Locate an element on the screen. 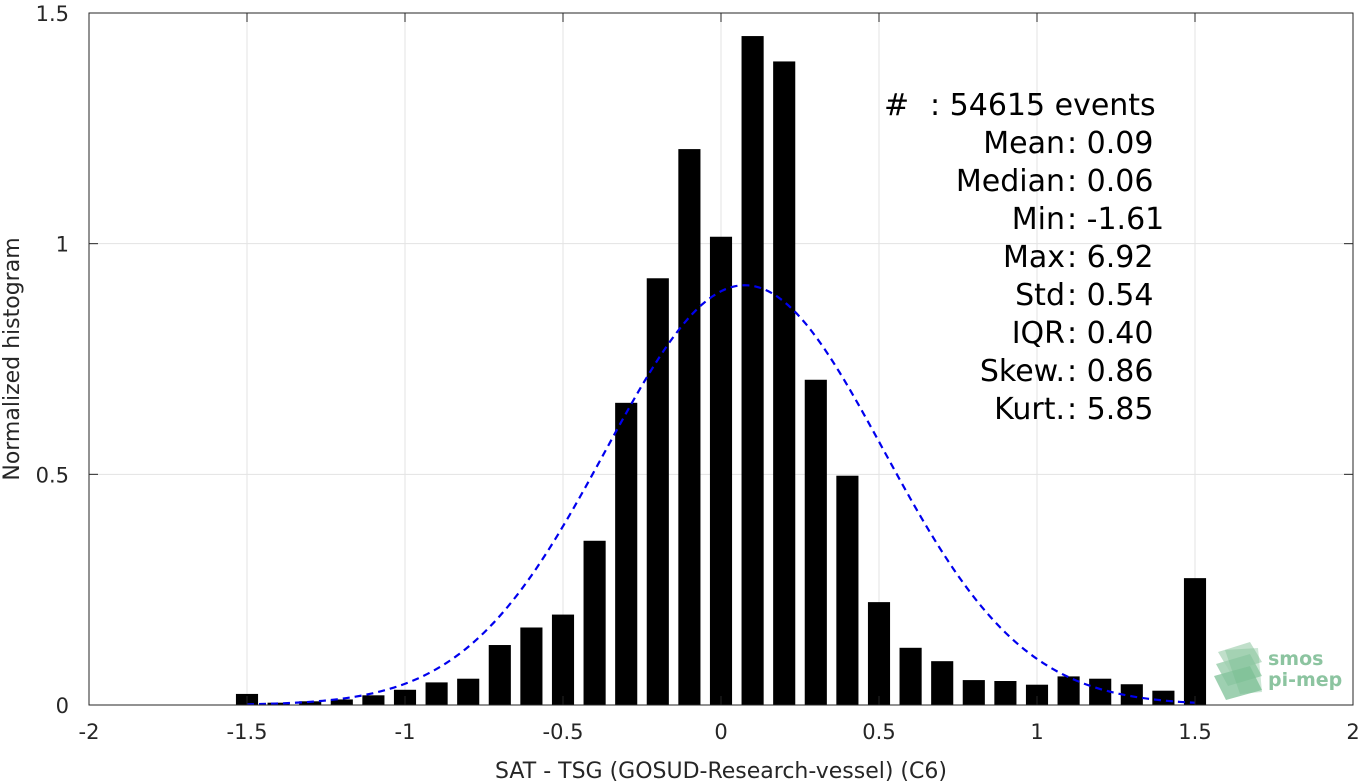  x-axis-label: SAT - TSG (GOSUD-Research-vessel) (C6) is located at coordinates (721, 771).